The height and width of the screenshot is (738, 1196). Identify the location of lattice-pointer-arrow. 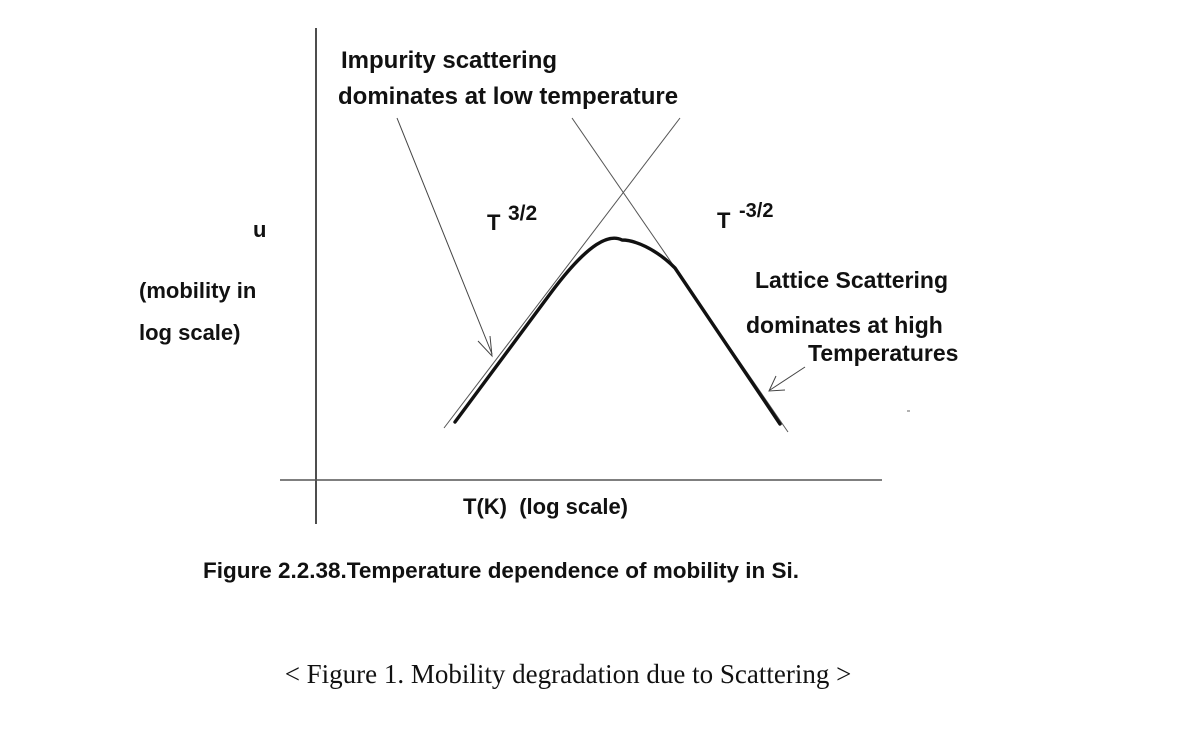
(787, 378).